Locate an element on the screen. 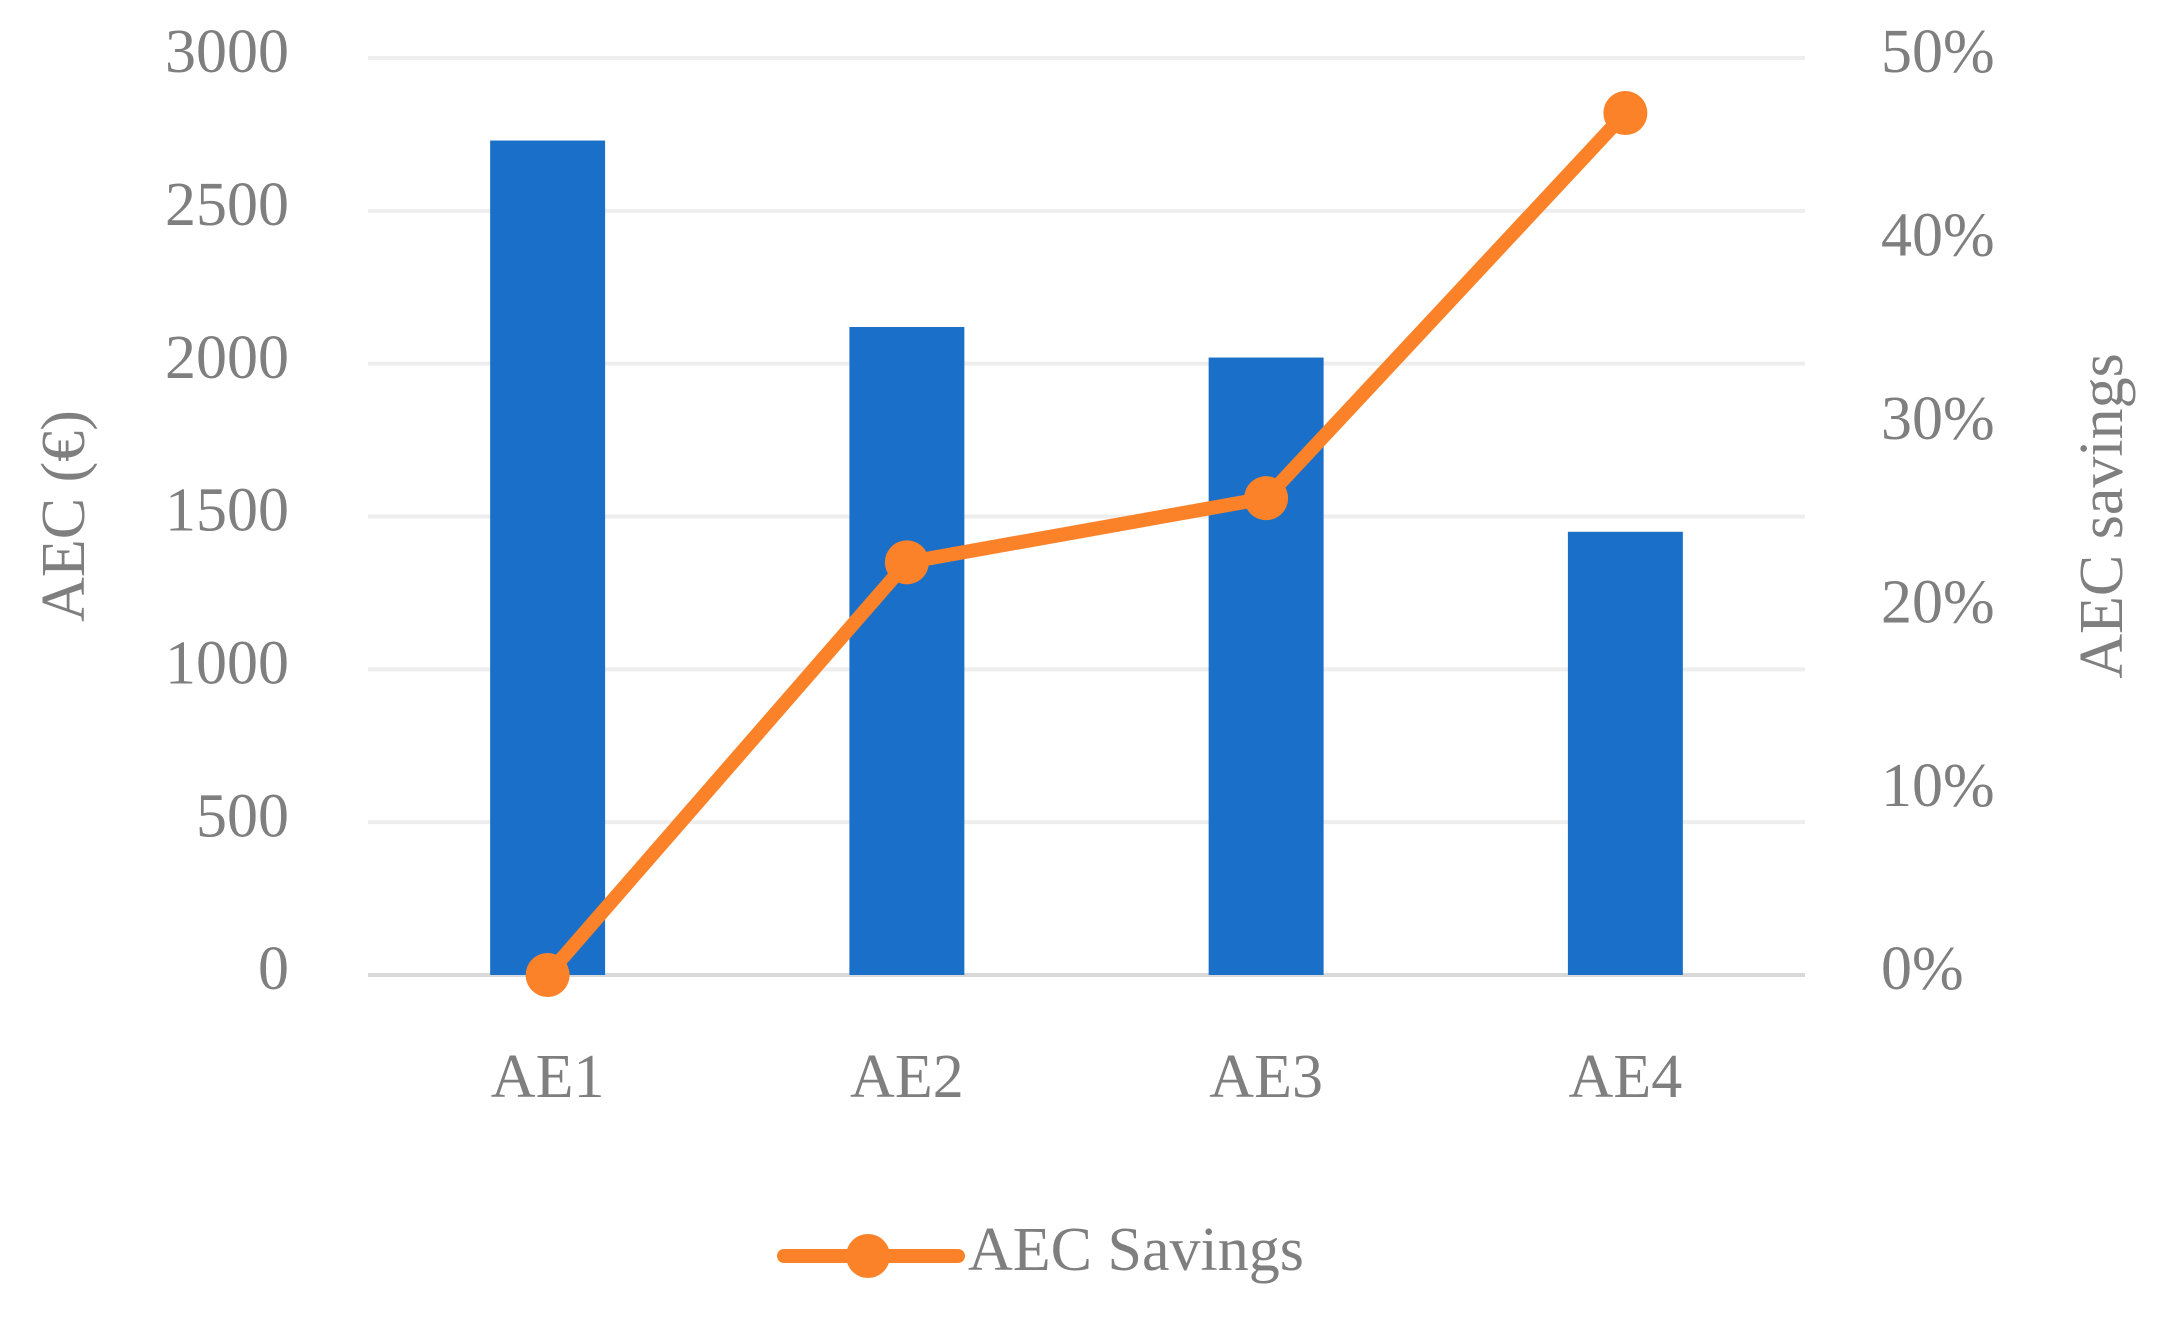 This screenshot has width=2177, height=1327. x-tick-label: AE2 is located at coordinates (907, 1077).